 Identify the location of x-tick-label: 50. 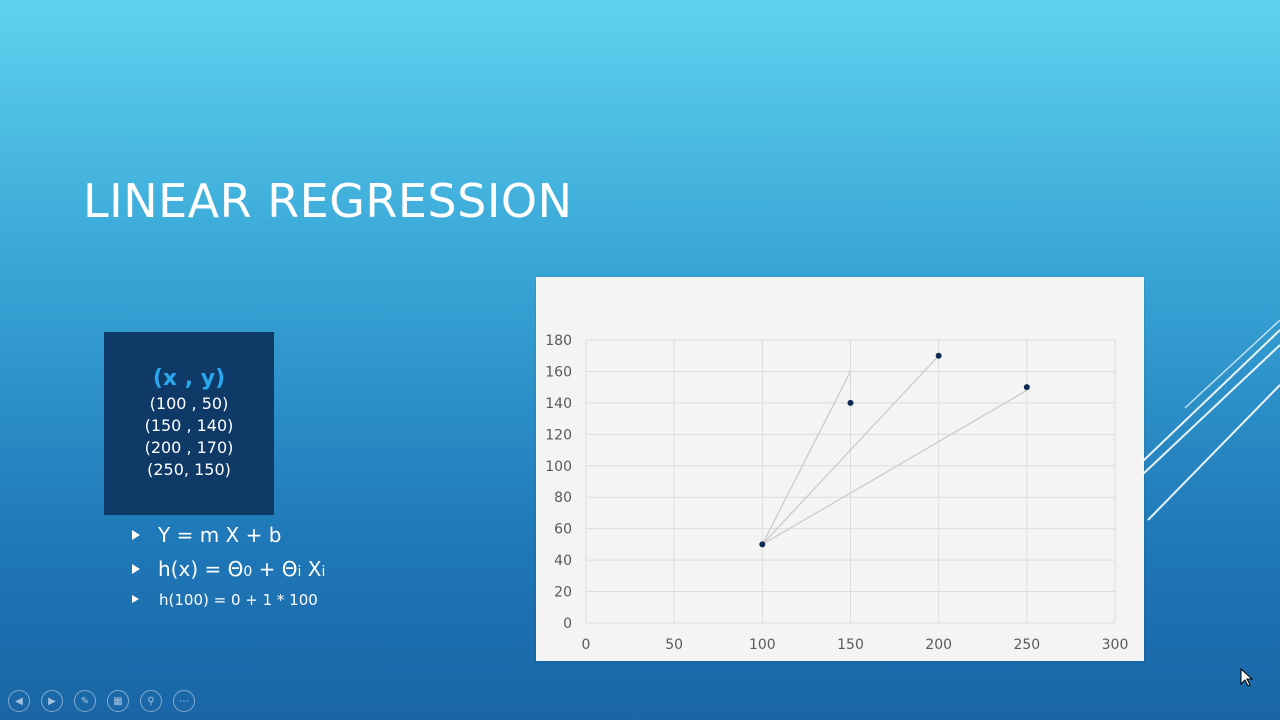
(674, 645).